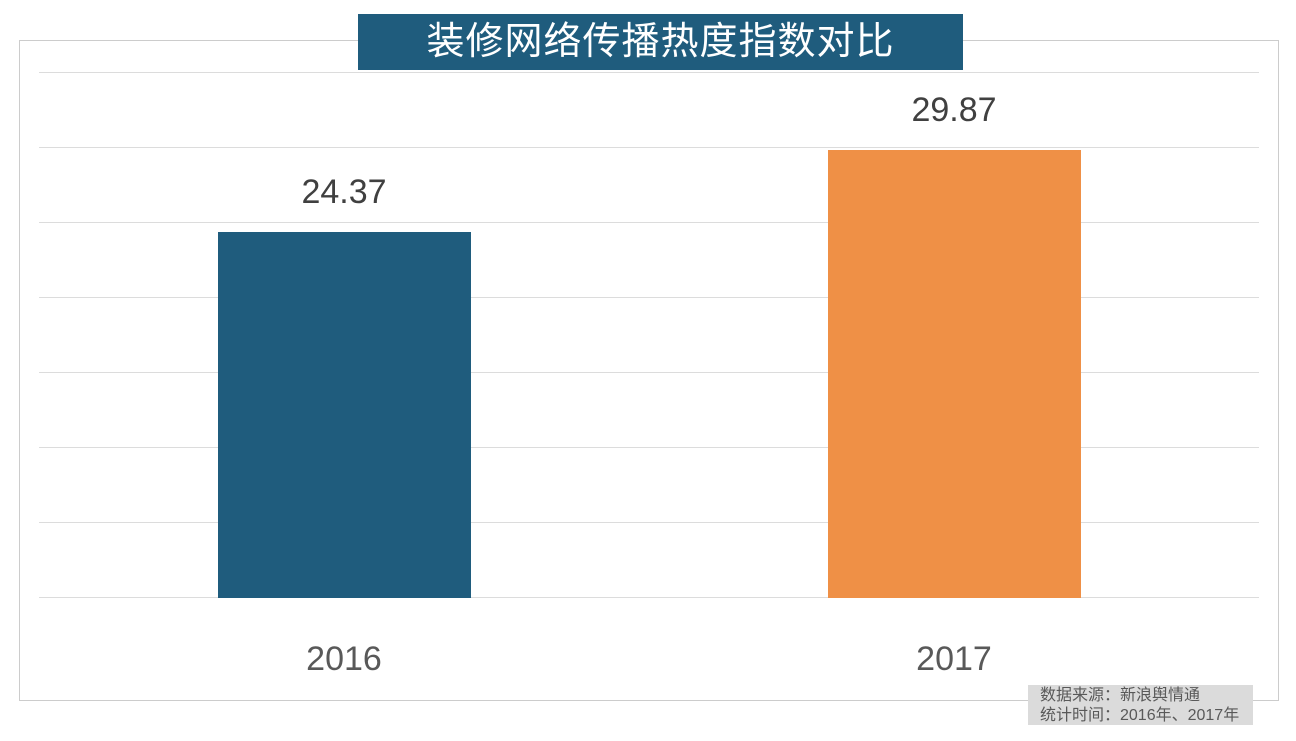 This screenshot has width=1296, height=741. What do you see at coordinates (954, 659) in the screenshot?
I see `x-axis-label-2017: 2017` at bounding box center [954, 659].